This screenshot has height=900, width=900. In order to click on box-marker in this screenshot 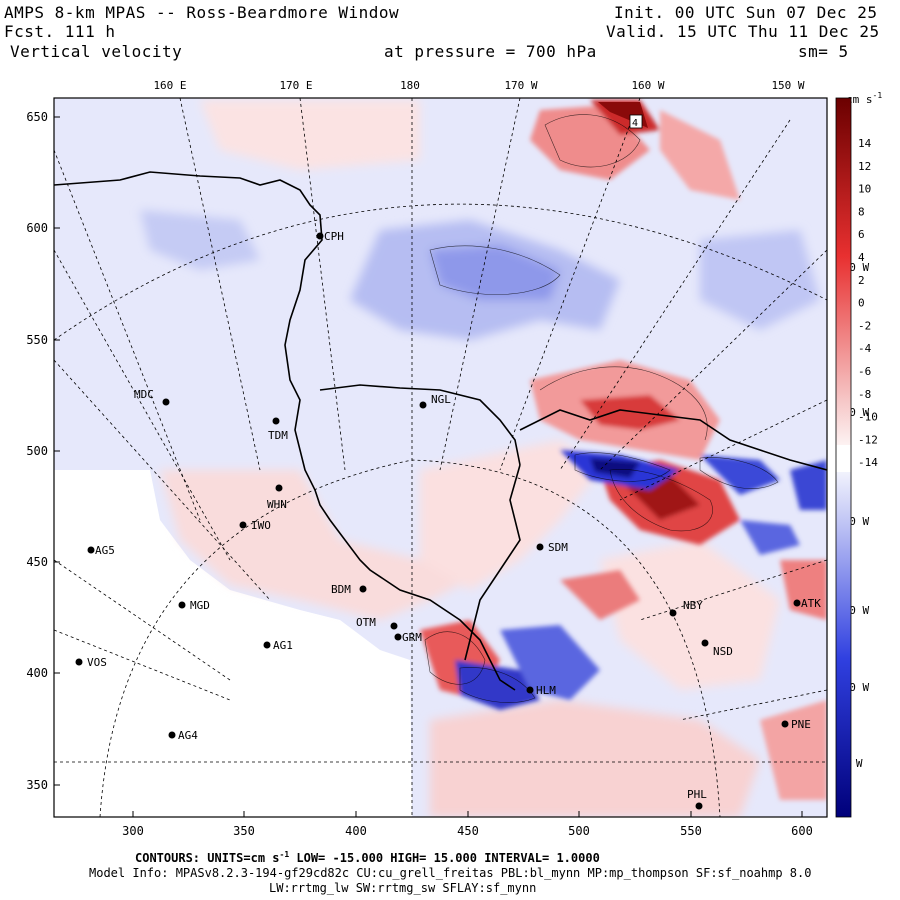, I will do `click(636, 121)`.